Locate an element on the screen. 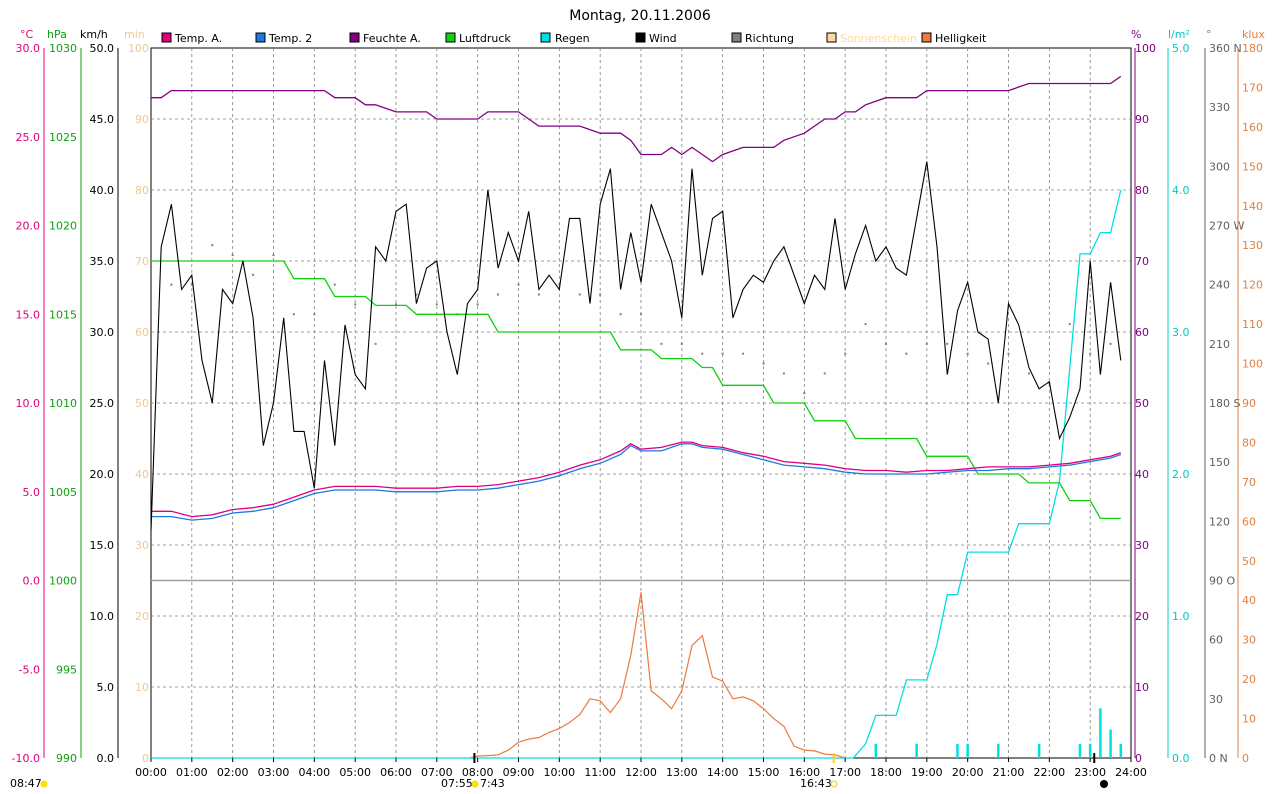  tick-label-sun: 0 is located at coordinates (145, 758).